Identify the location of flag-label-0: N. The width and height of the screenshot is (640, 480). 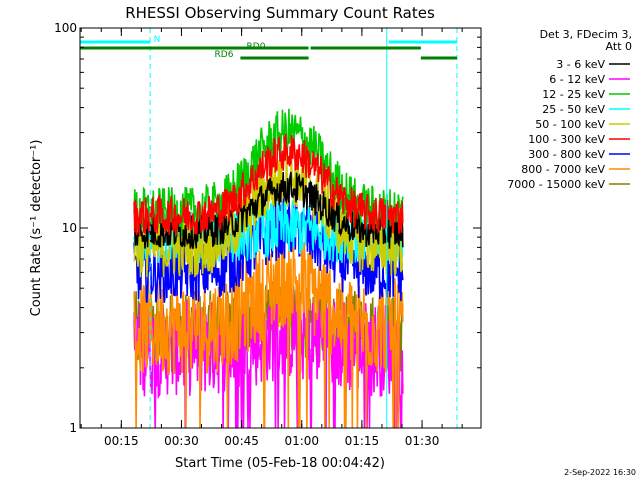
(157, 40).